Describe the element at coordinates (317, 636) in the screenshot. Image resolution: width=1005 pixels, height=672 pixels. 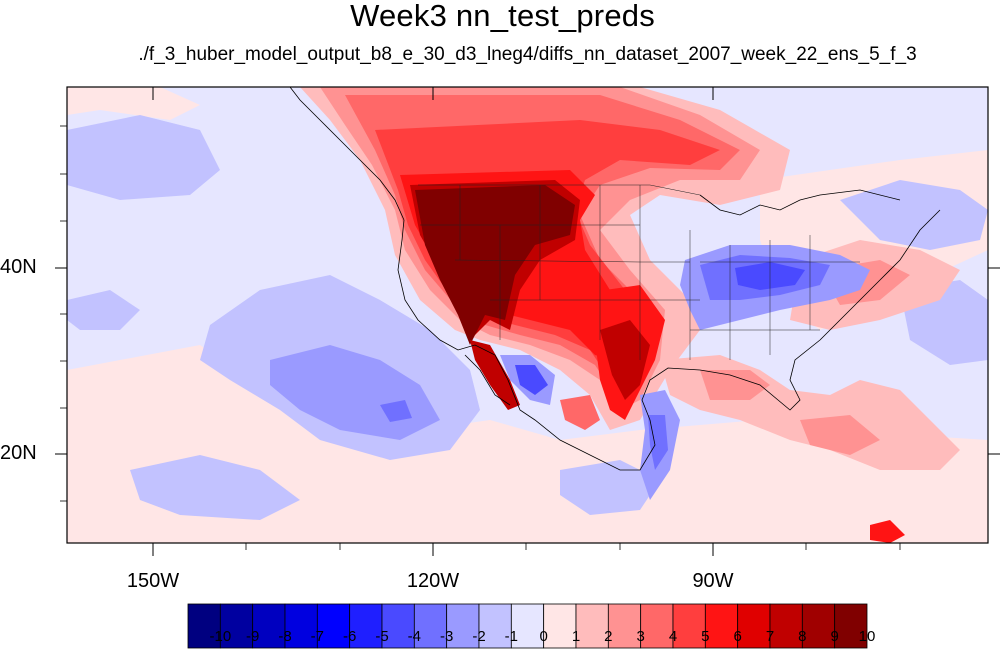
I see `colorbar-tick-label: -7` at that location.